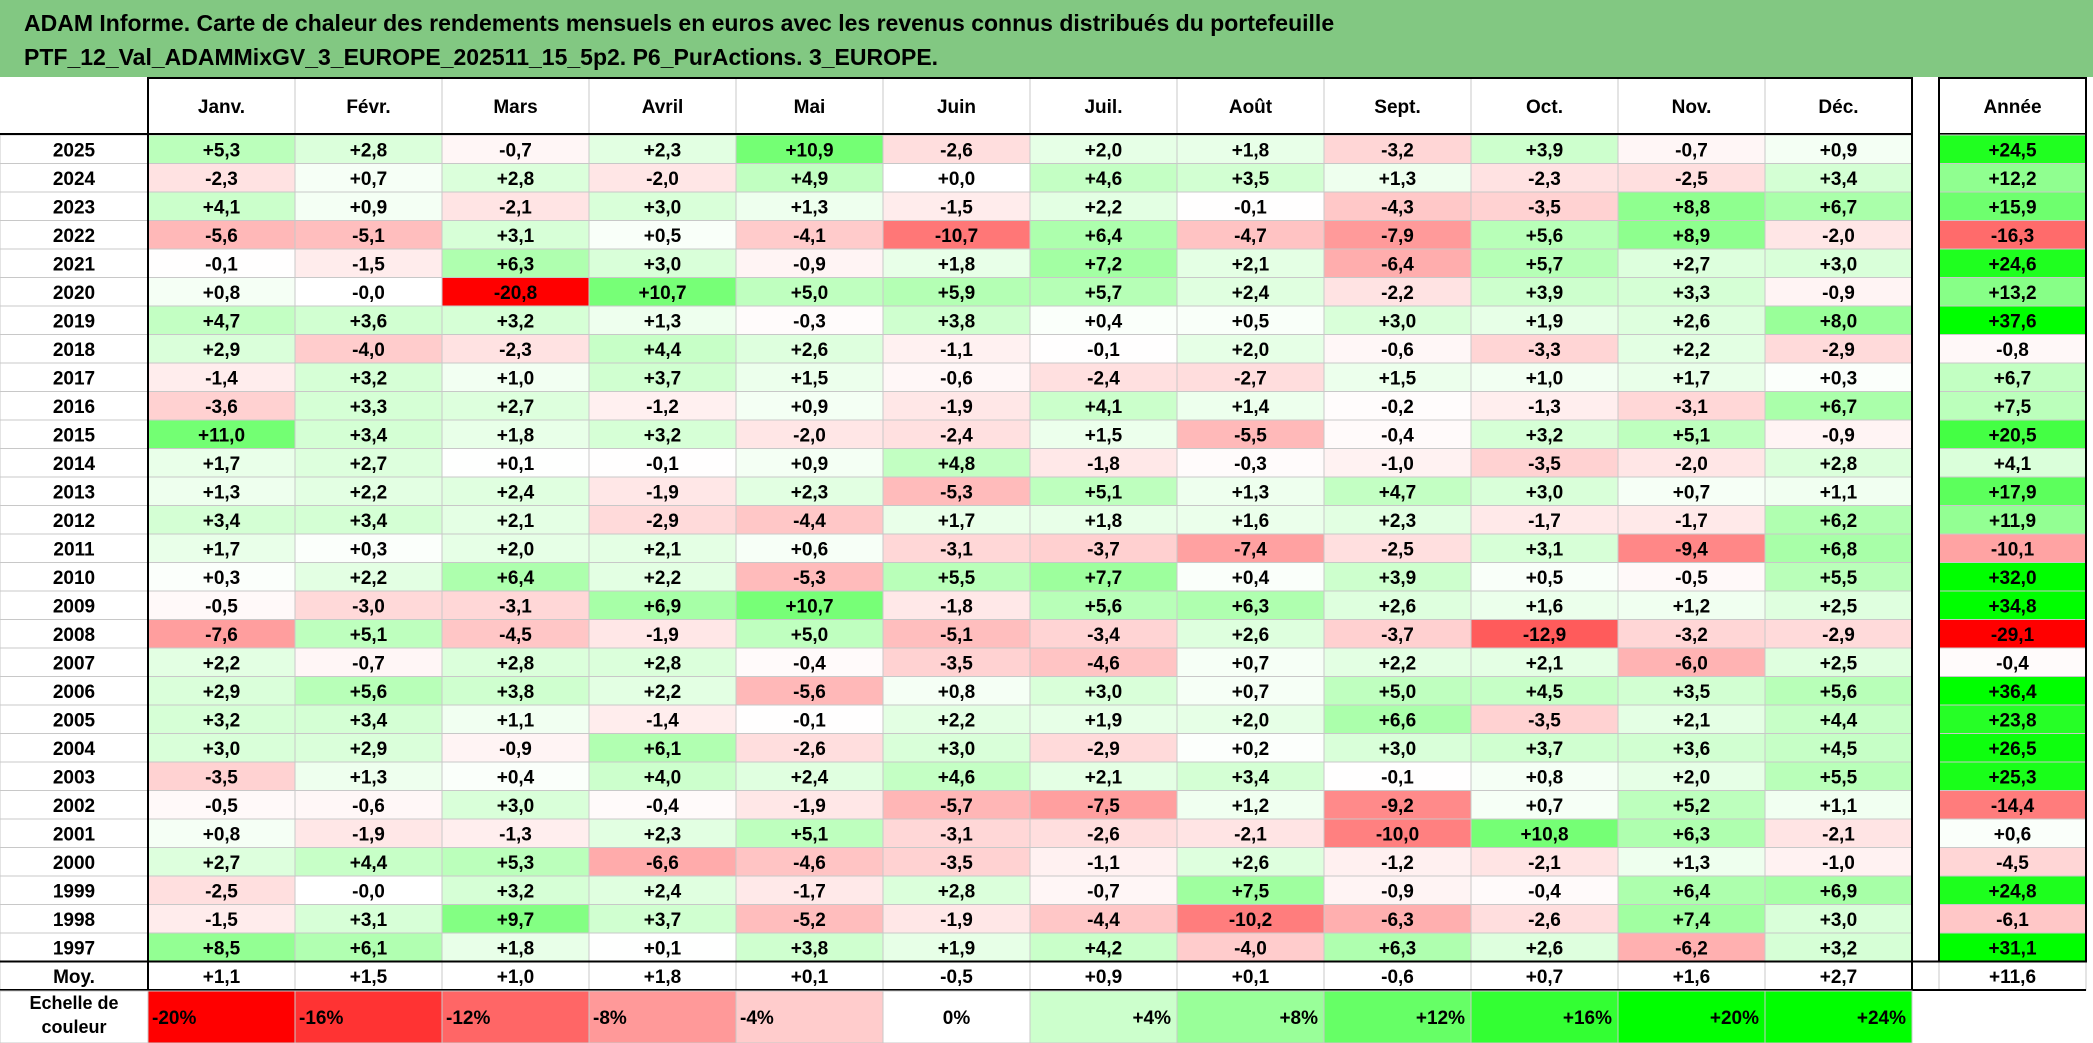 This screenshot has width=2093, height=1043. Describe the element at coordinates (1251, 777) in the screenshot. I see `cell-value: +3,4` at that location.